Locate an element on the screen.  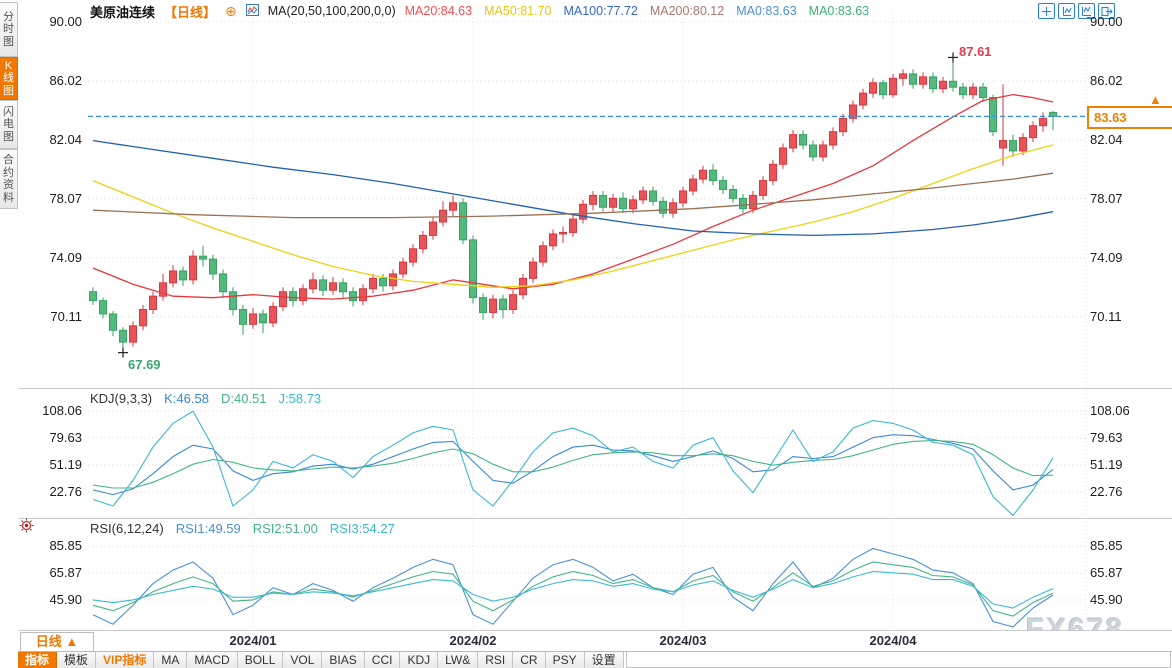
indicator-tab-macd: MACD is located at coordinates (212, 660).